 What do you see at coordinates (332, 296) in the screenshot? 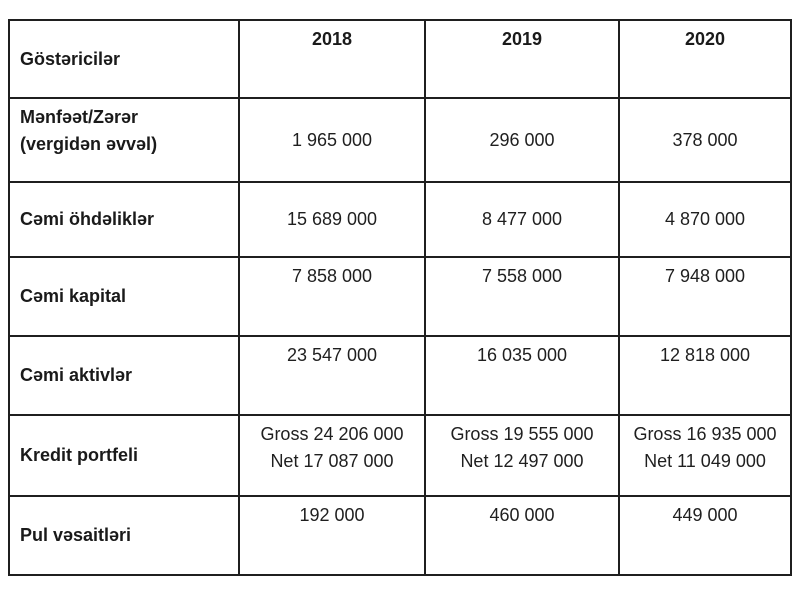
I see `cell-total-capital-2018: 7 858 000` at bounding box center [332, 296].